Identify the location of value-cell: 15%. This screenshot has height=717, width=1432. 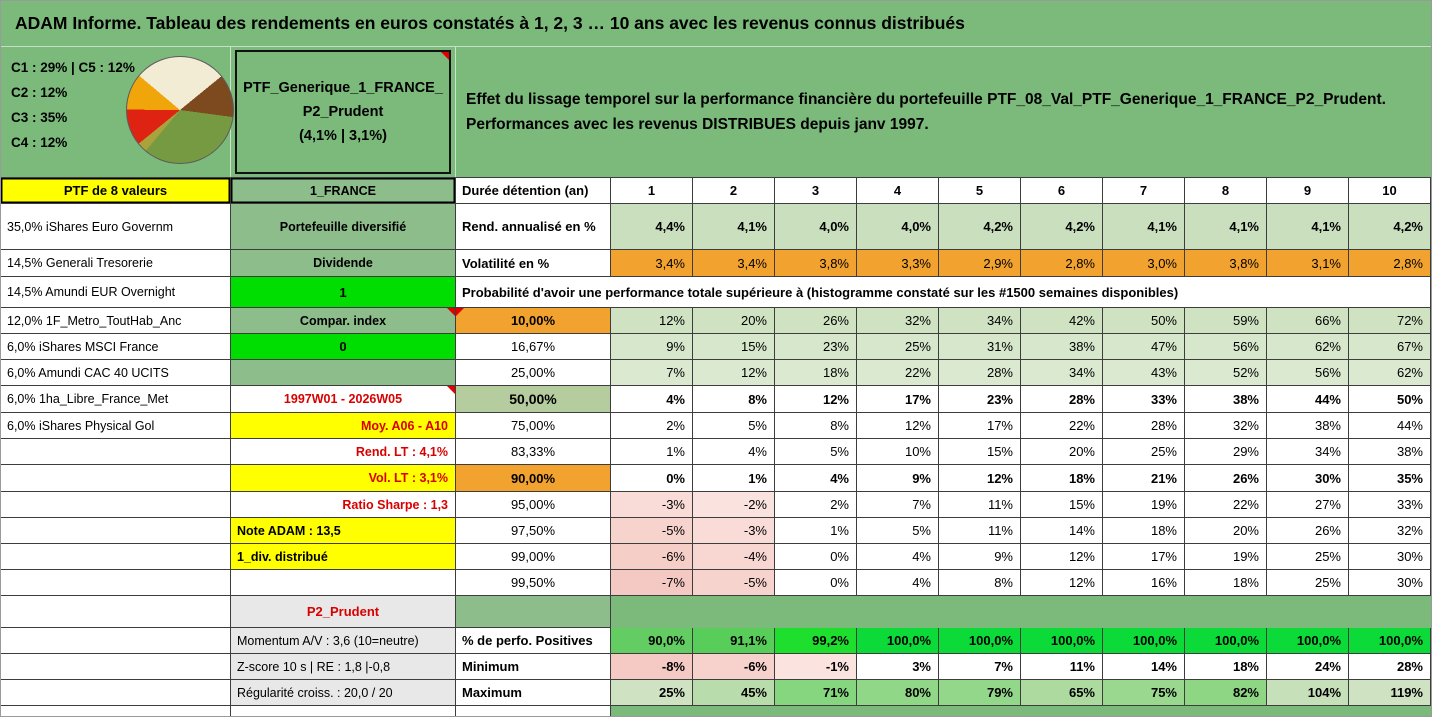
(734, 347).